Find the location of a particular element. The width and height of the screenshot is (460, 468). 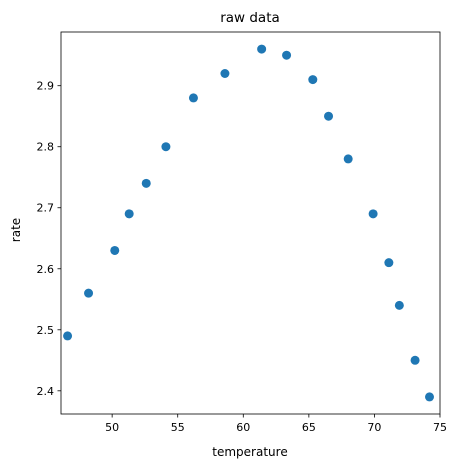

x-tick-label: 60 is located at coordinates (243, 427).